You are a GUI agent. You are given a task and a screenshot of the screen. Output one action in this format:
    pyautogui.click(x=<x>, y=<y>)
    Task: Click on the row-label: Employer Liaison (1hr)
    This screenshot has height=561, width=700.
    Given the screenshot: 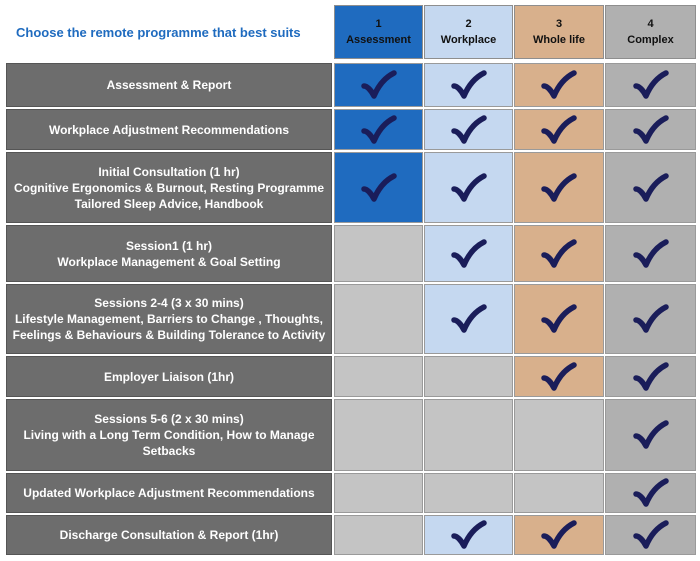 What is the action you would take?
    pyautogui.click(x=169, y=376)
    